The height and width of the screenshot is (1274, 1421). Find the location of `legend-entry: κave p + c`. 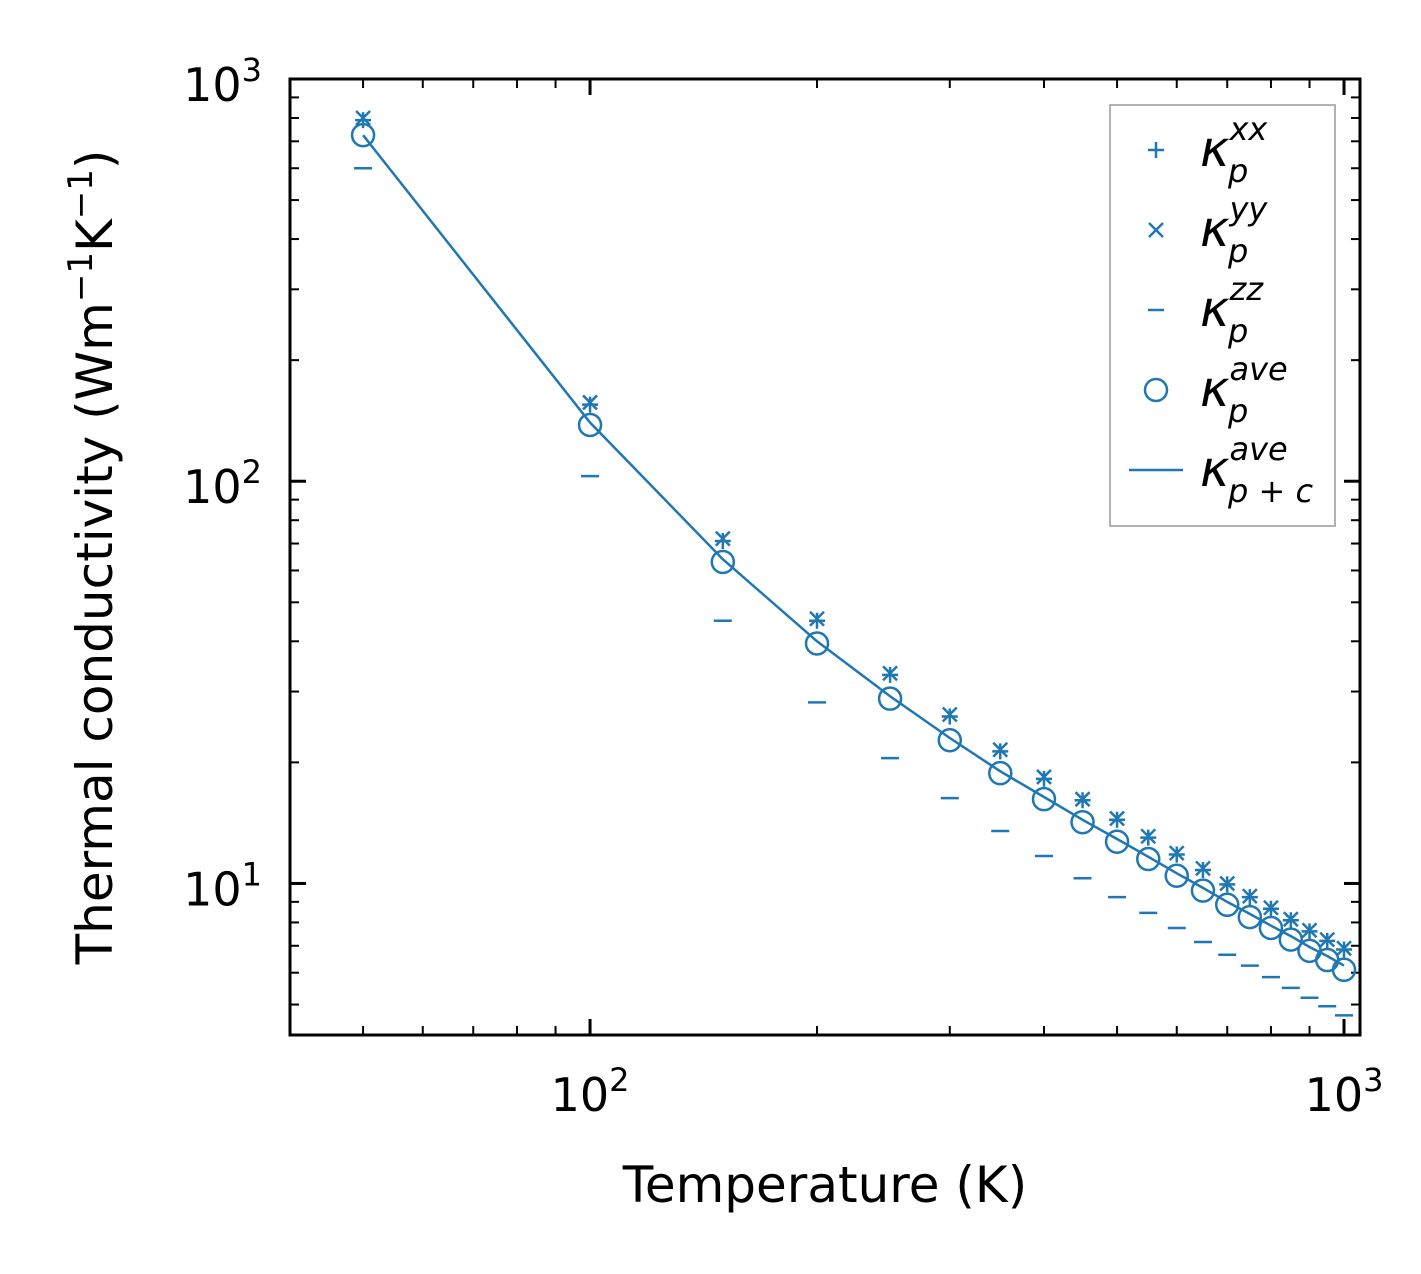

legend-entry: κave p + c is located at coordinates (1221, 470).